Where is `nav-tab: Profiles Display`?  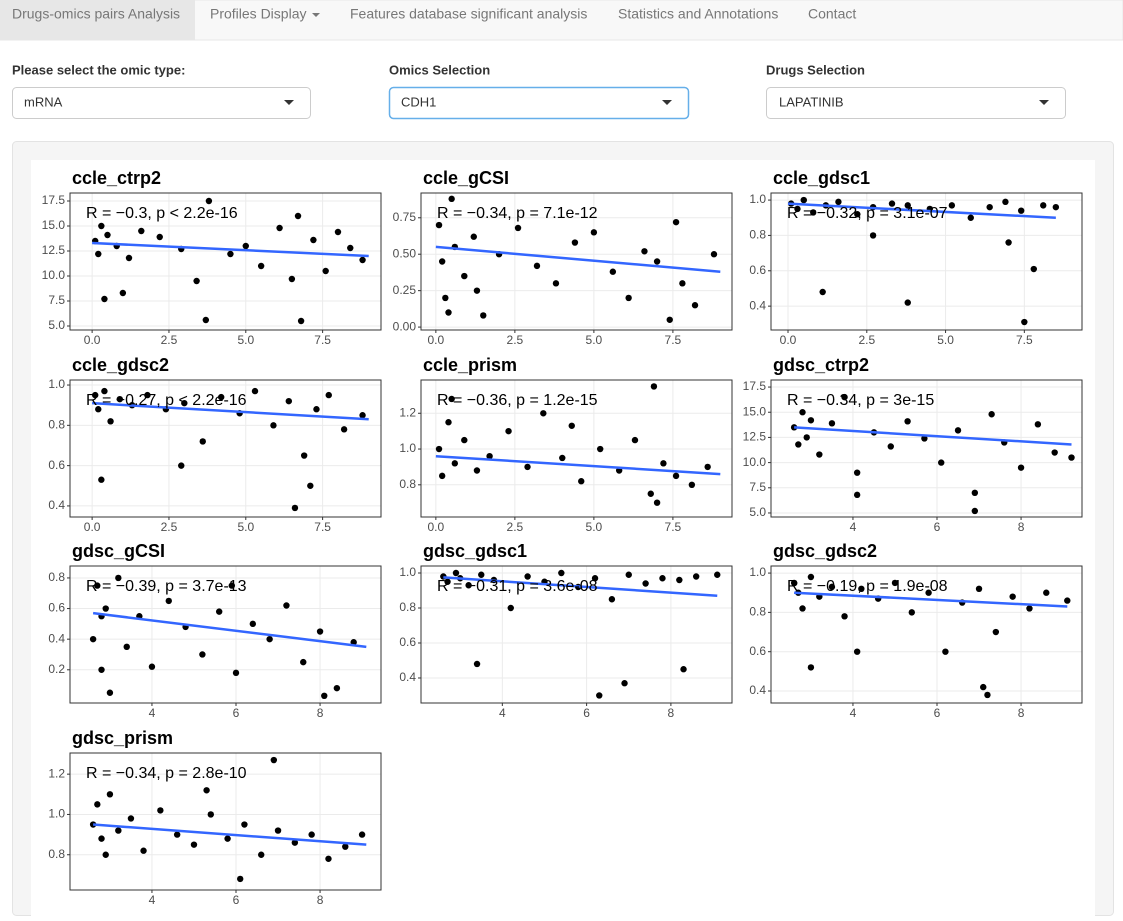 nav-tab: Profiles Display is located at coordinates (258, 14).